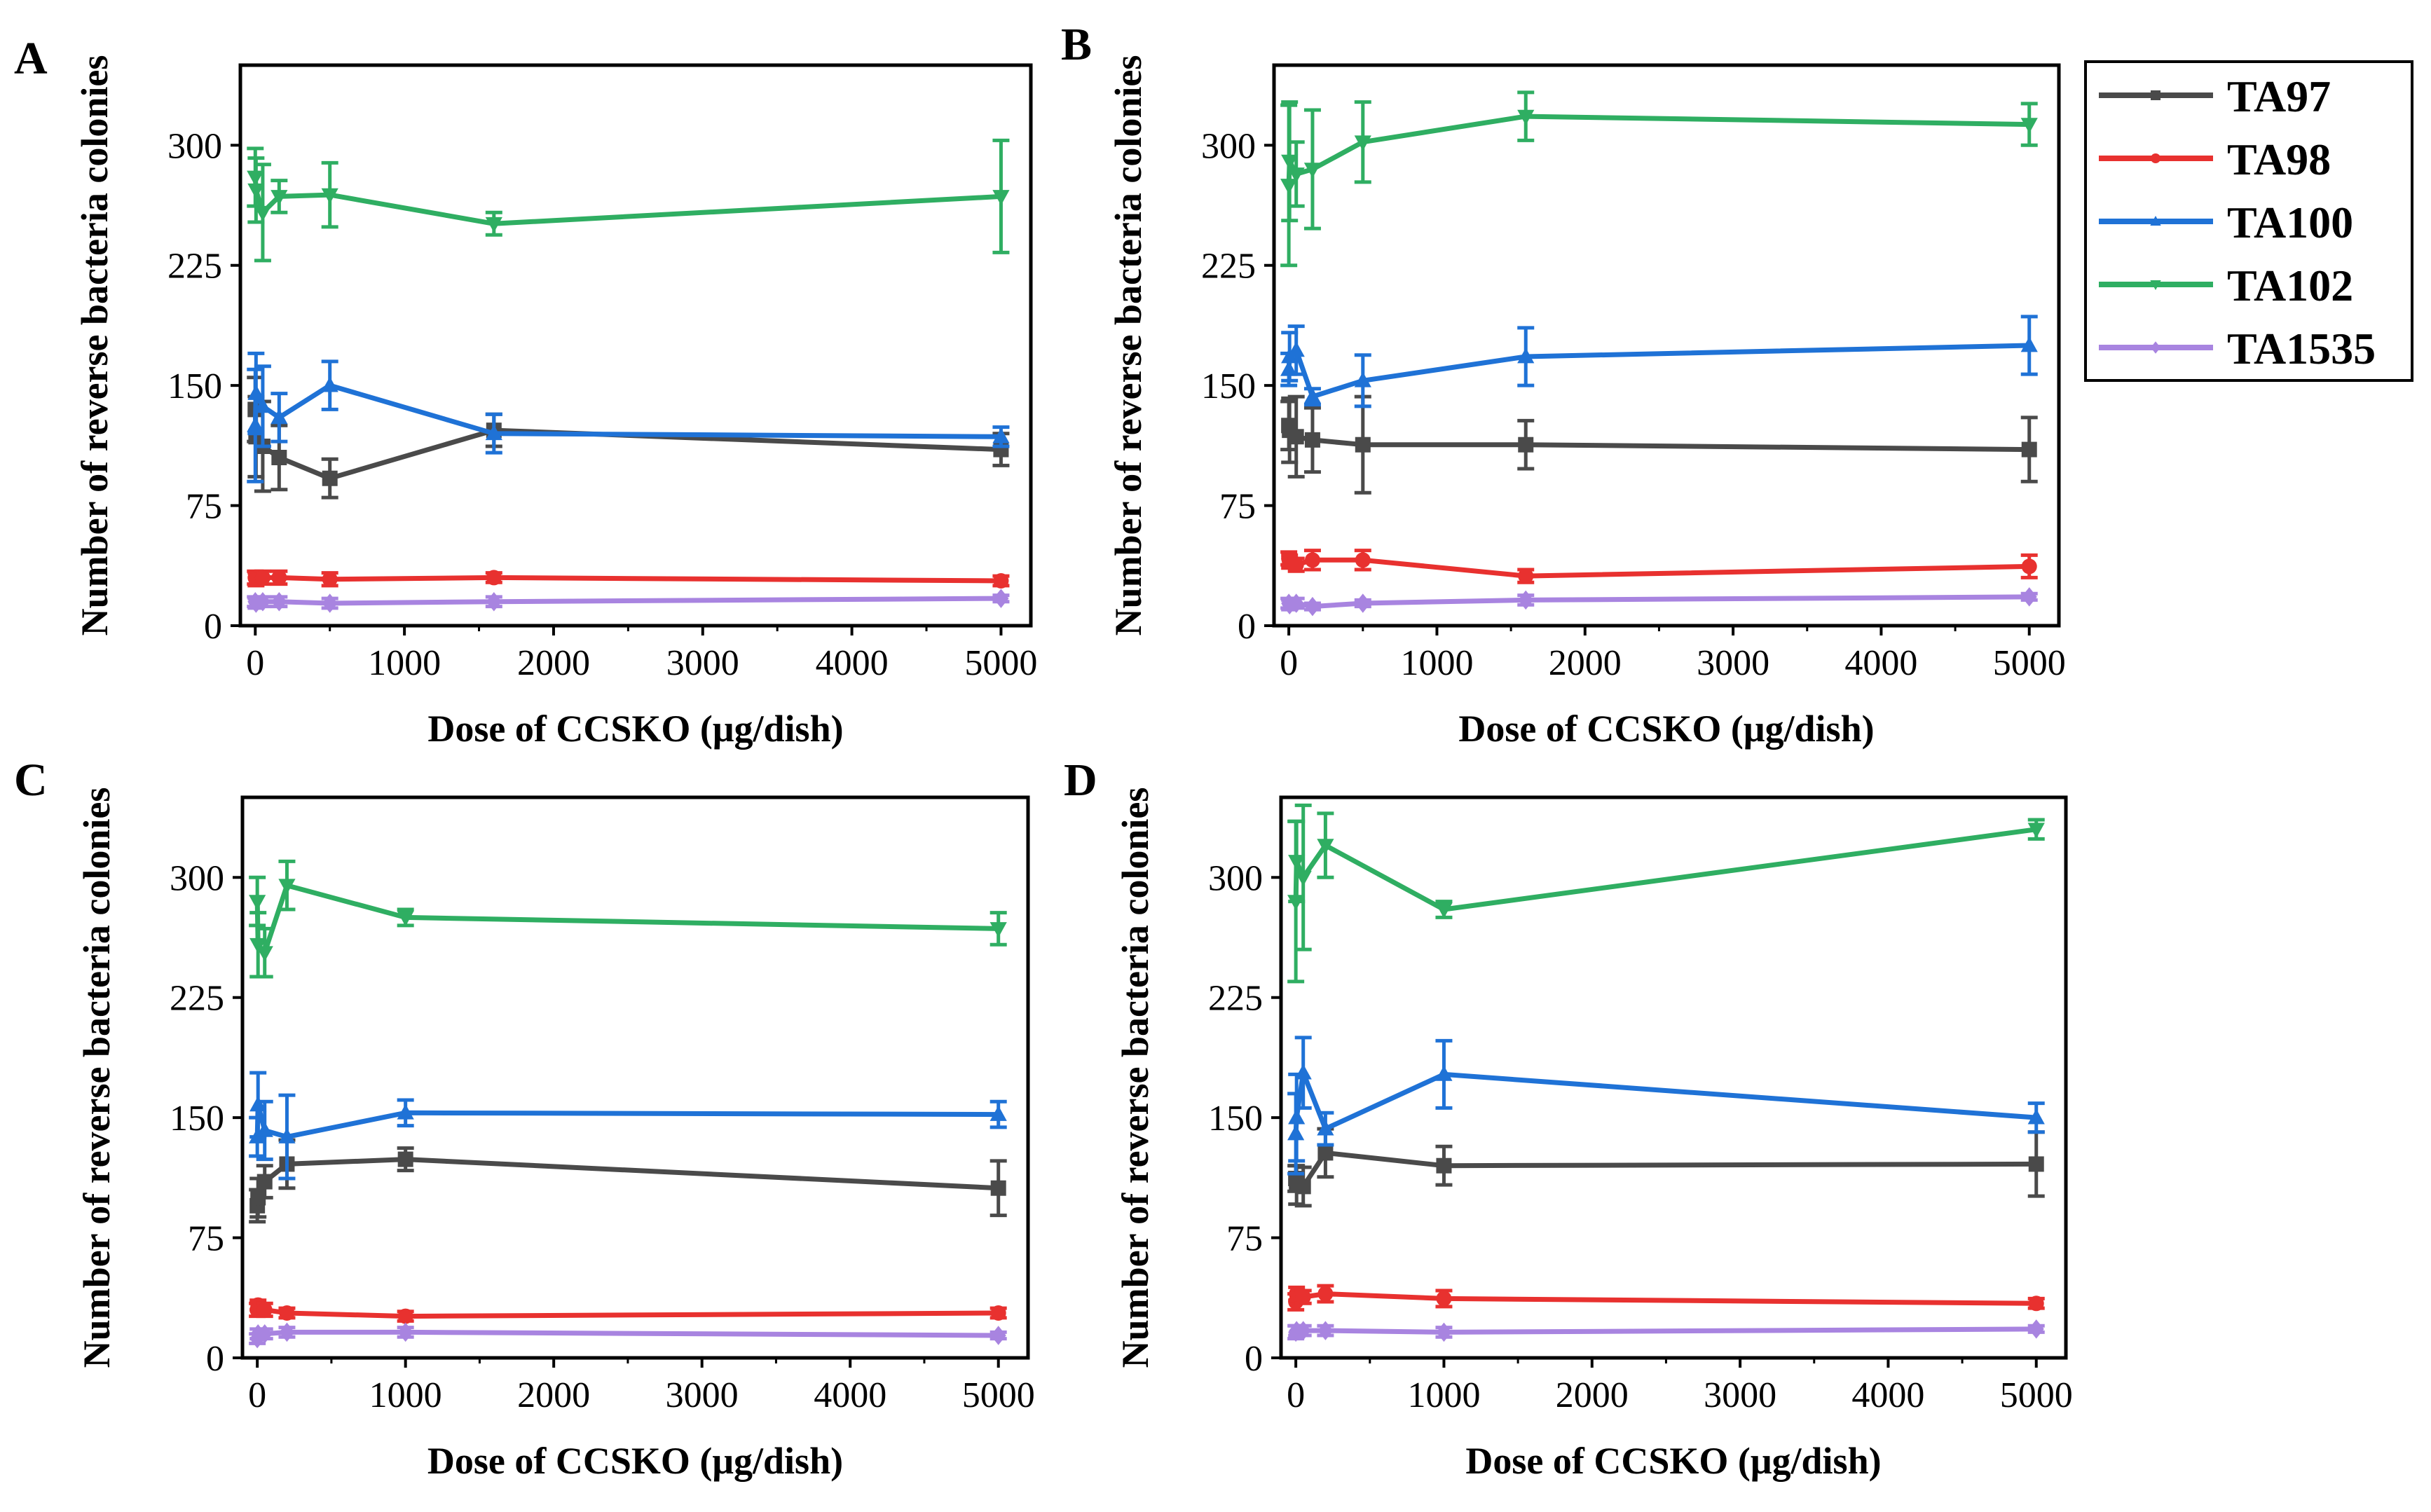 Image resolution: width=2431 pixels, height=1512 pixels. I want to click on series-ta98, so click(1666, 1298).